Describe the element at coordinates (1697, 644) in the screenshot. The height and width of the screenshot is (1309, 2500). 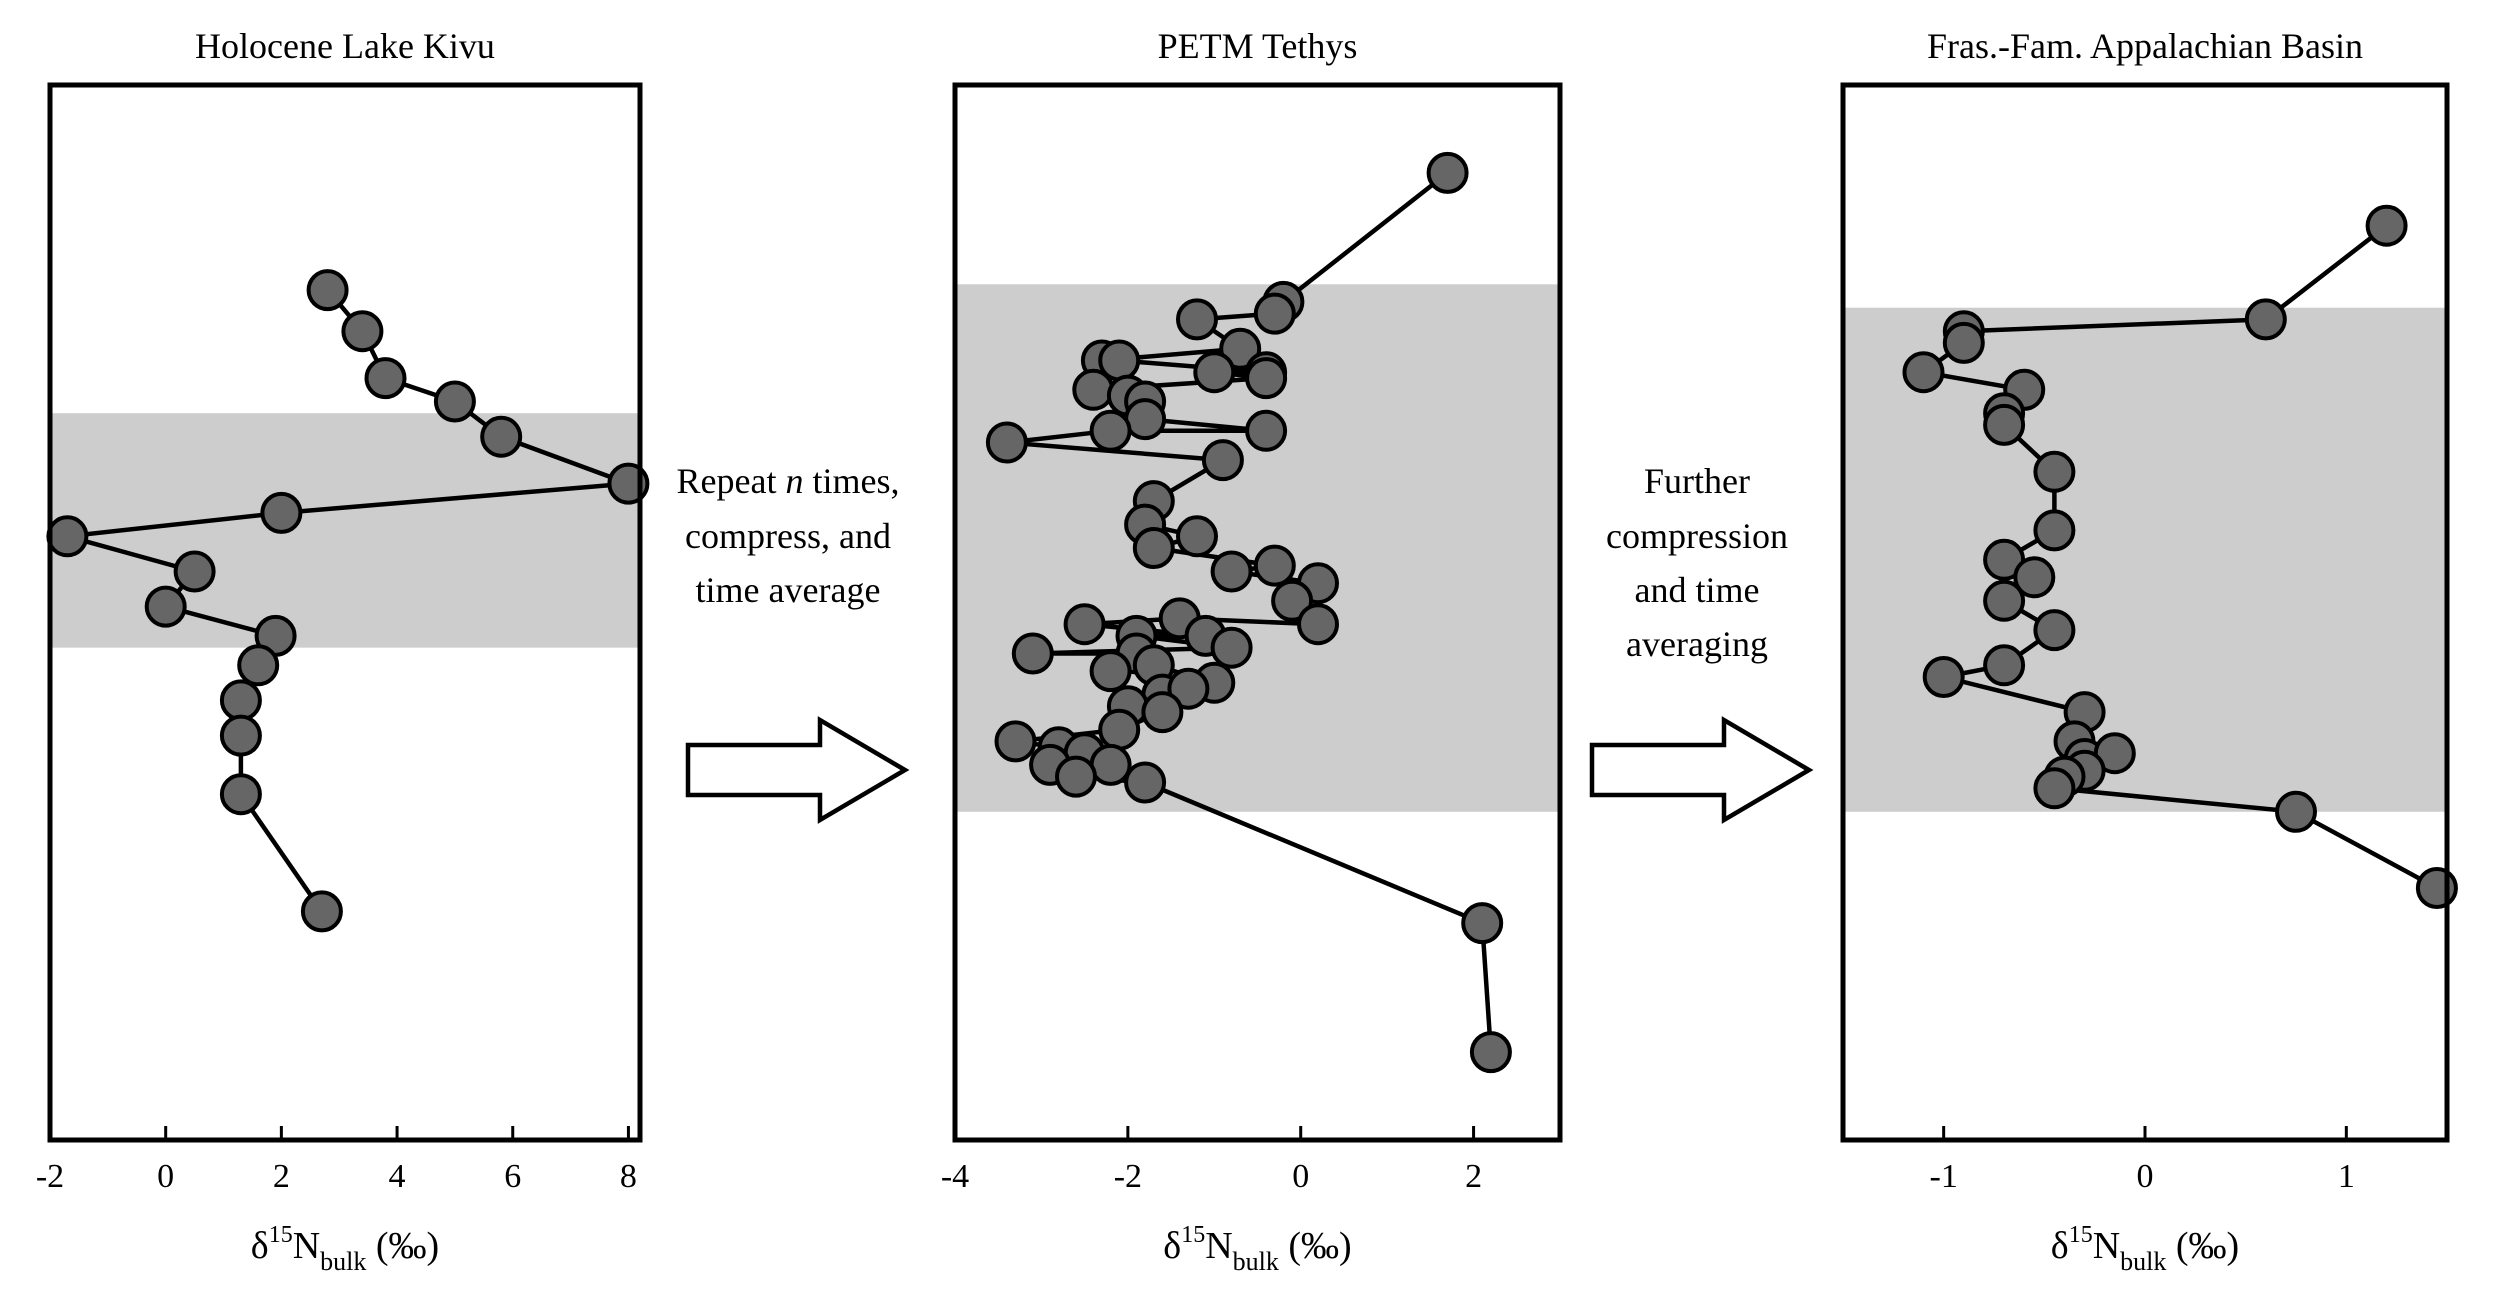
I see `arrow-caption-2-line-4: averaging` at that location.